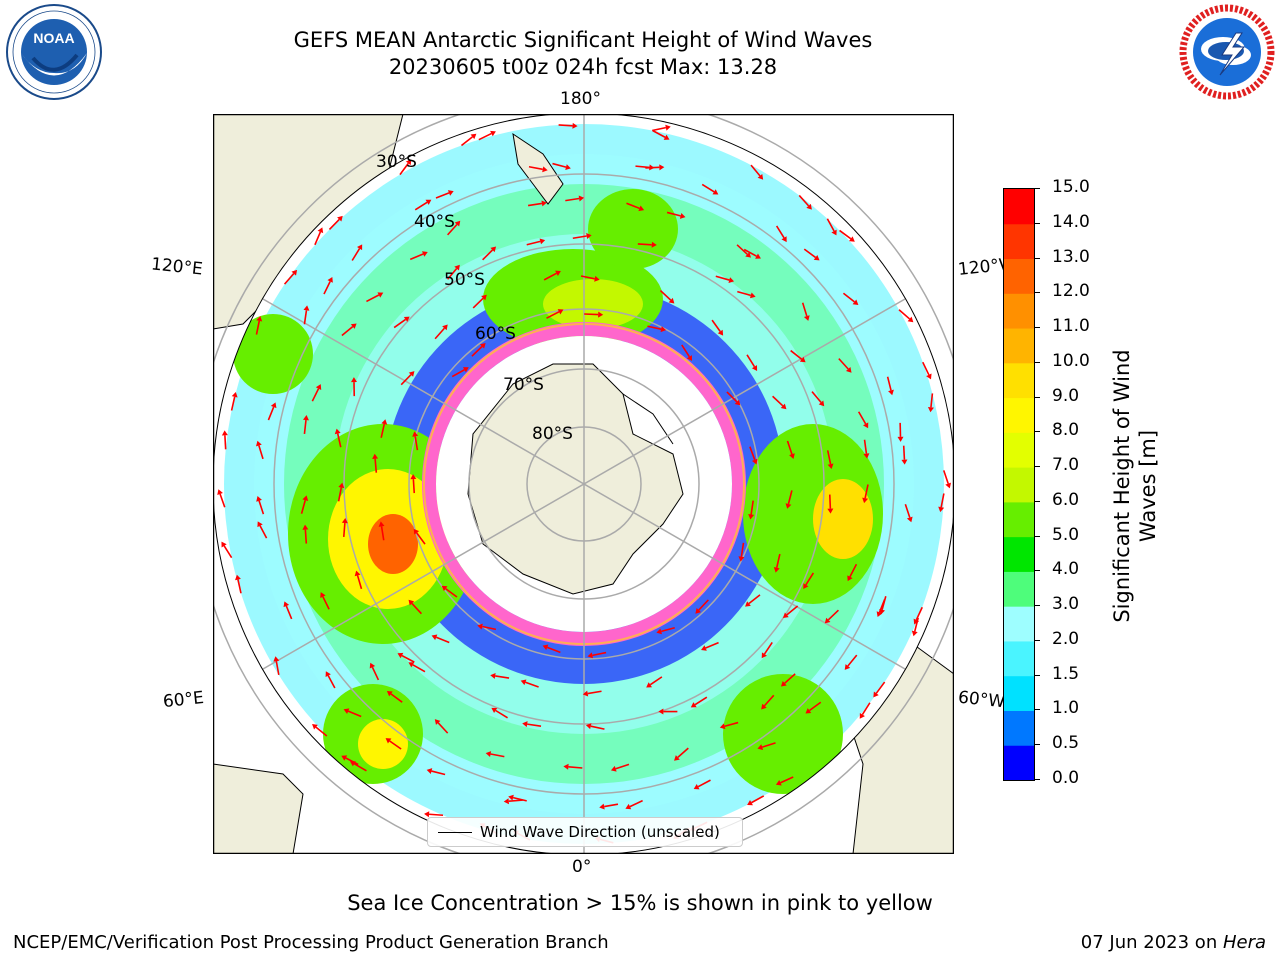 The image size is (1280, 960). What do you see at coordinates (1066, 465) in the screenshot?
I see `colorbar-tick-label: 7.0` at bounding box center [1066, 465].